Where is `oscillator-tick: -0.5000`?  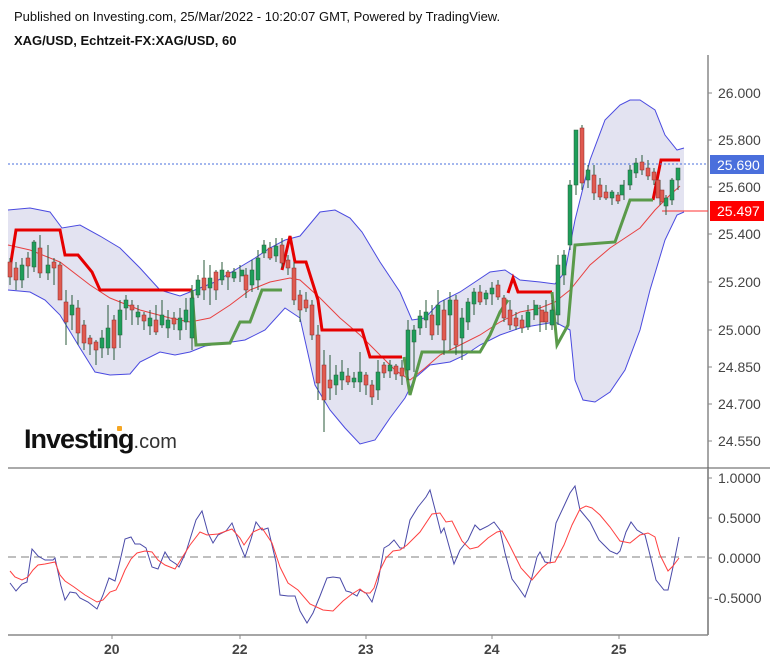
oscillator-tick: -0.5000 is located at coordinates (738, 598).